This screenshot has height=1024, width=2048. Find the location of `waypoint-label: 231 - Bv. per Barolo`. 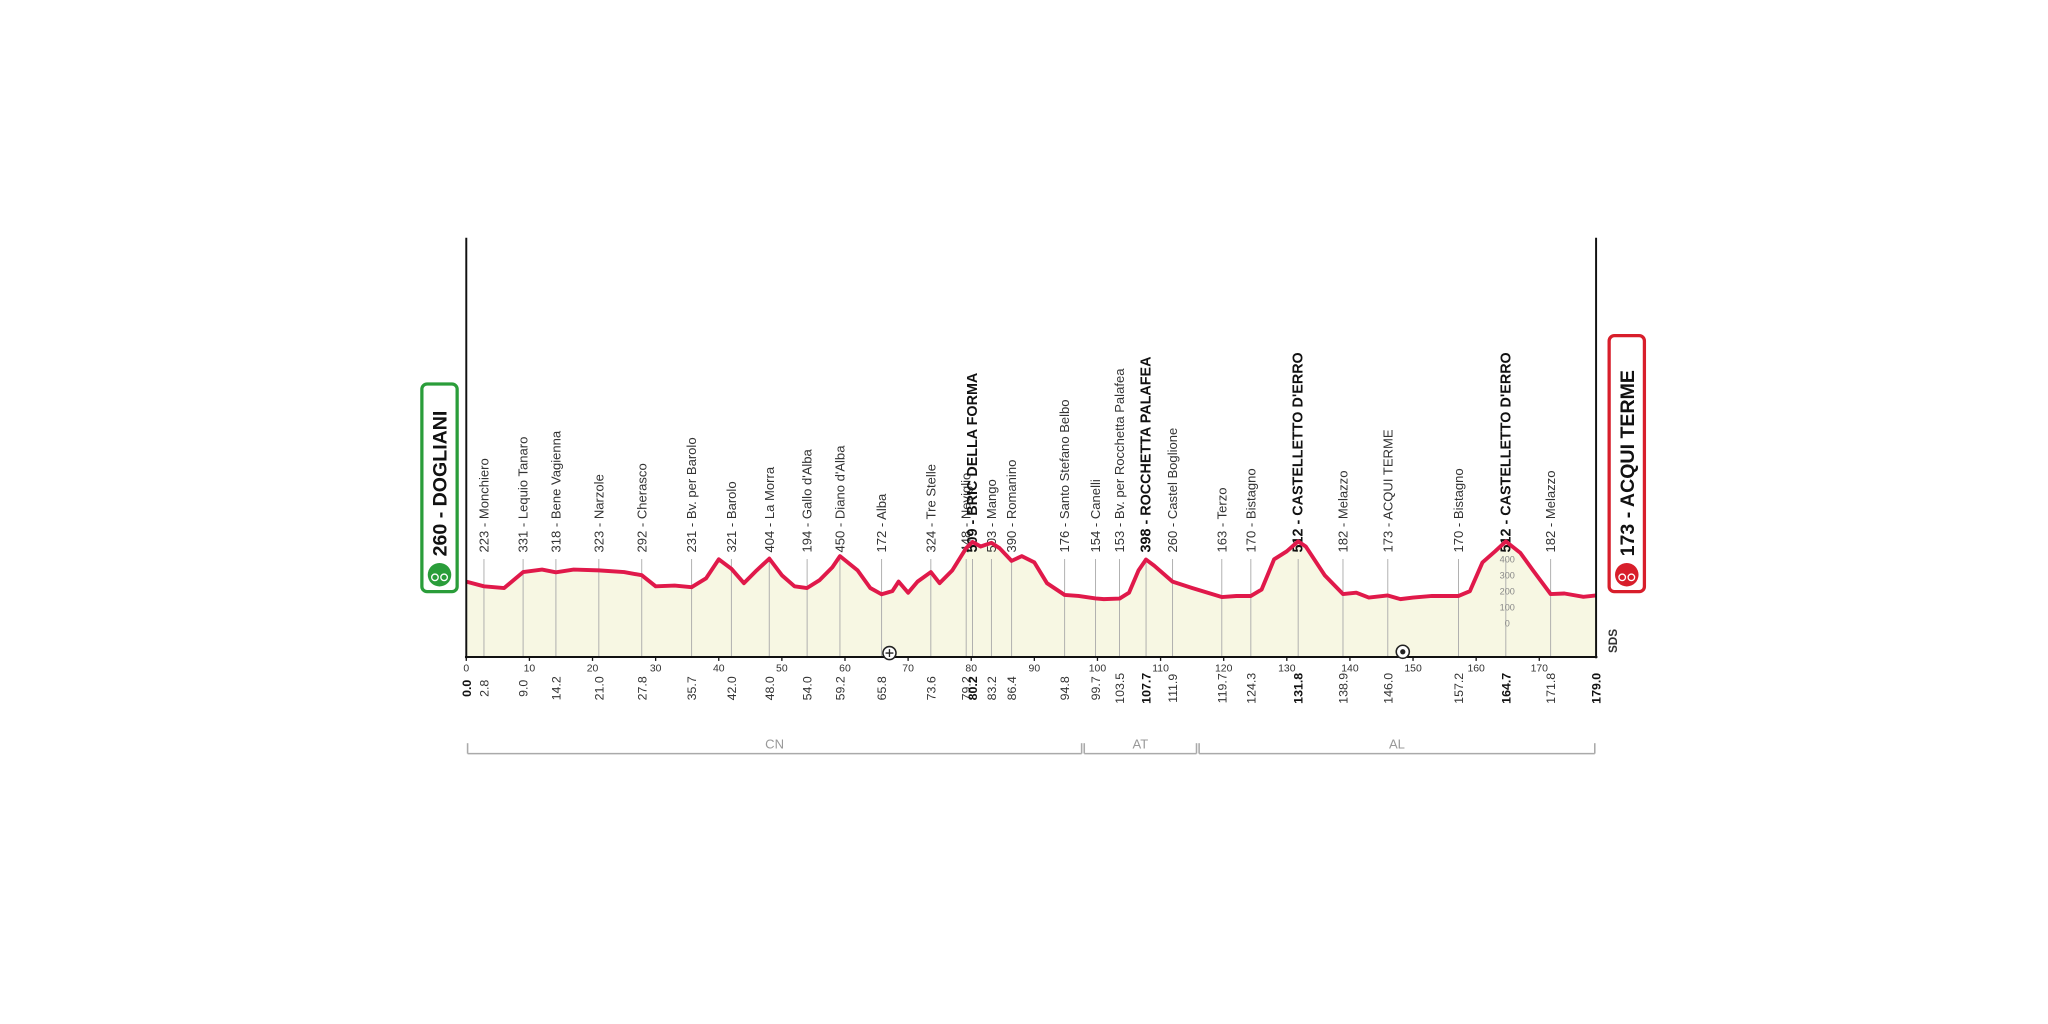

waypoint-label: 231 - Bv. per Barolo is located at coordinates (691, 494).